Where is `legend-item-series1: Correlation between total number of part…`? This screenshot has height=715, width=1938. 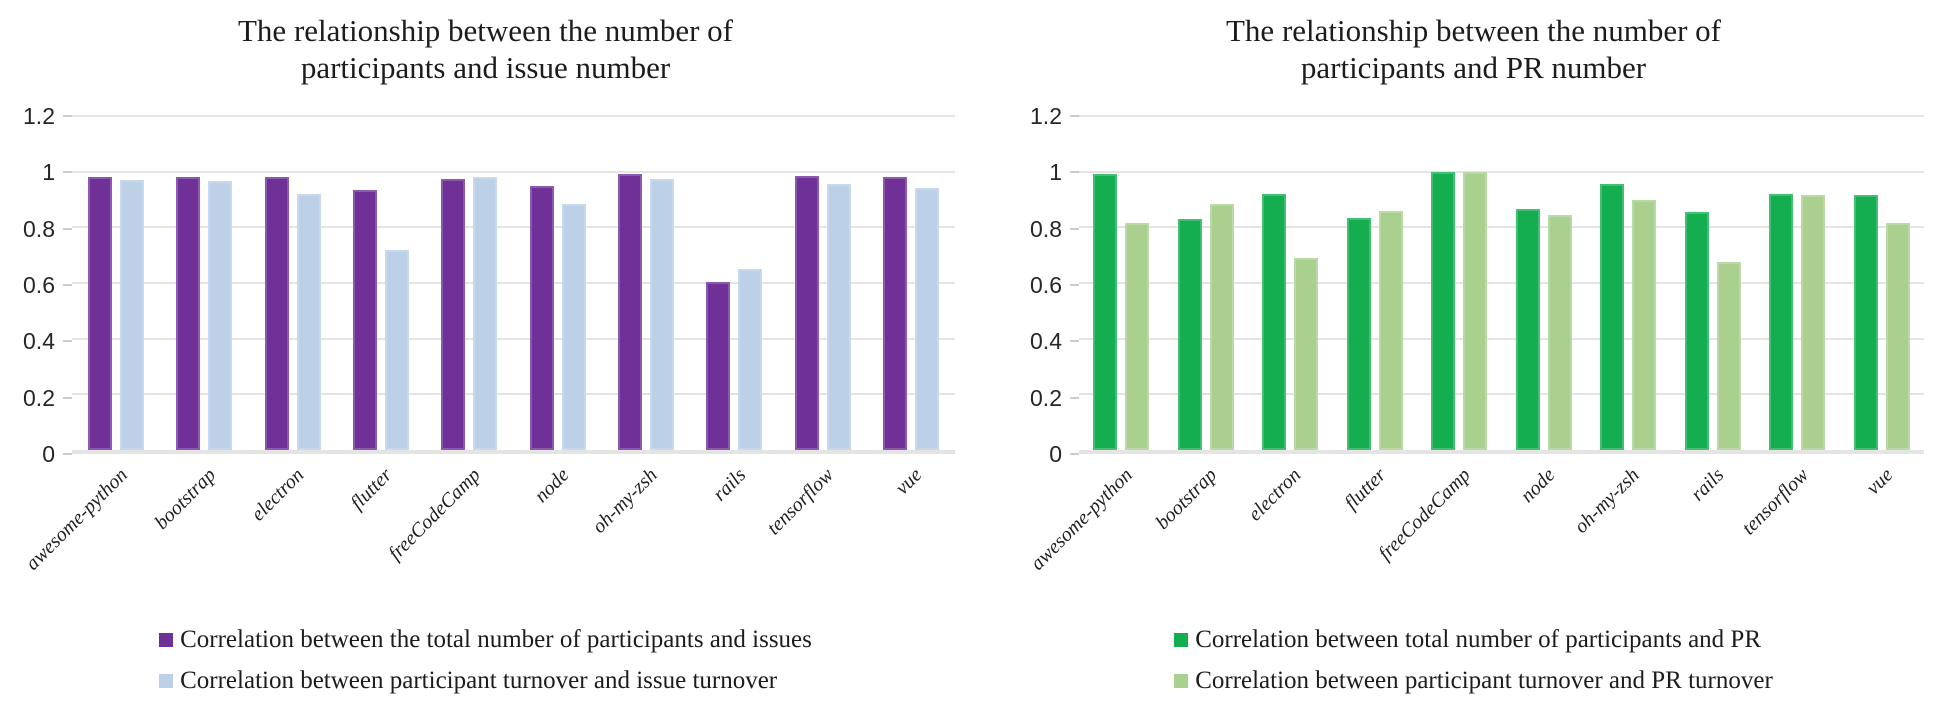 legend-item-series1: Correlation between total number of part… is located at coordinates (1467, 639).